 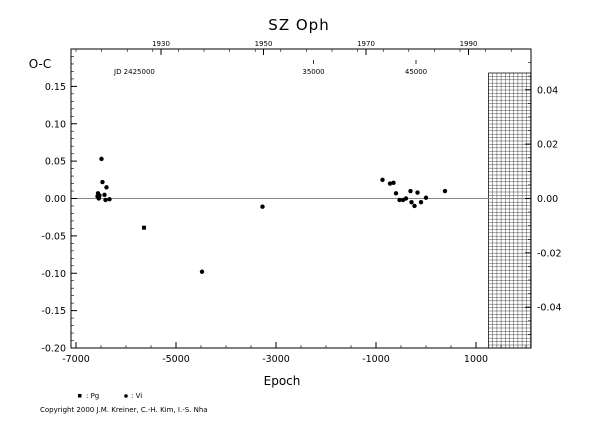 What do you see at coordinates (313, 72) in the screenshot?
I see `jd-tick-label: 35000` at bounding box center [313, 72].